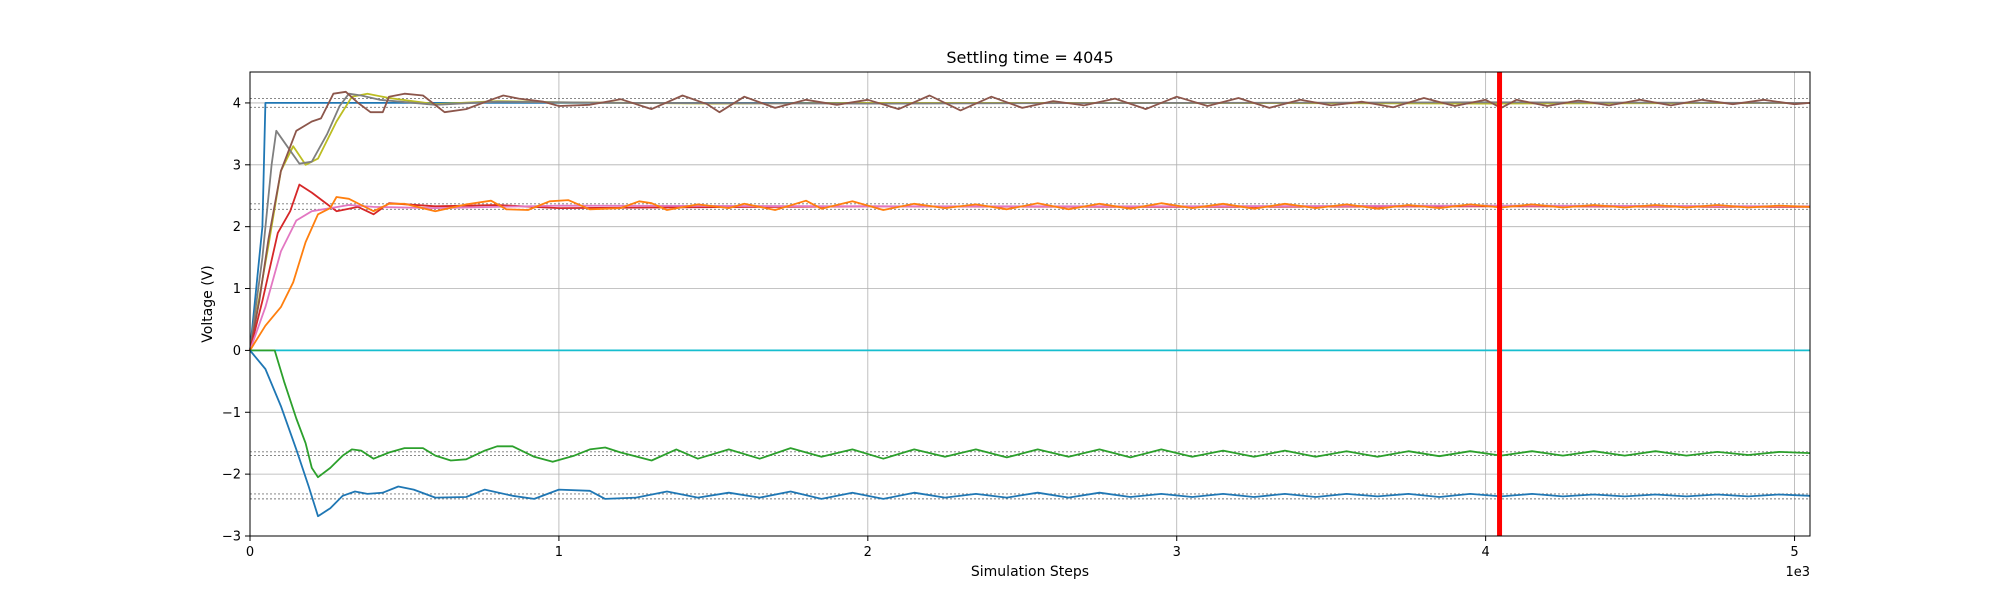 This screenshot has width=2000, height=600. What do you see at coordinates (236, 320) in the screenshot?
I see `y-axis-ticks: −3 −2 −1 0 1 2 3 4` at bounding box center [236, 320].